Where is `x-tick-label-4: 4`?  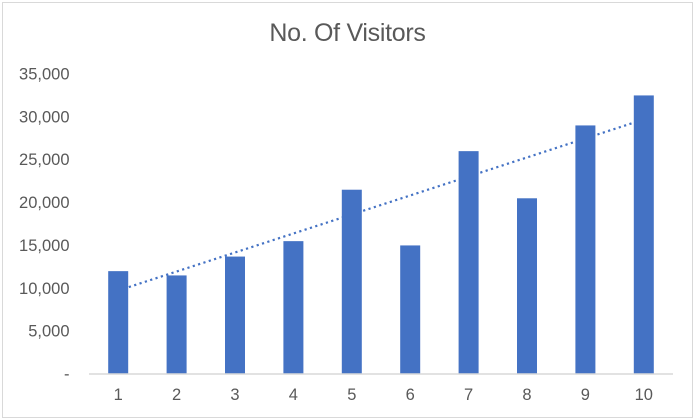
x-tick-label-4: 4 is located at coordinates (293, 395).